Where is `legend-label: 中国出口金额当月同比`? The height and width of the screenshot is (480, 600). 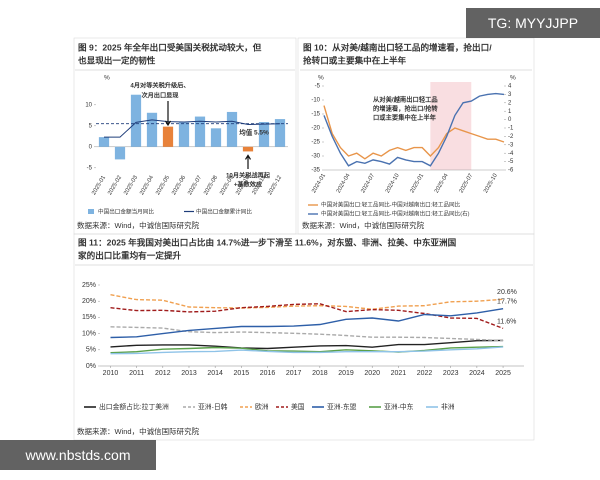
legend-label: 中国出口金额当月同比 is located at coordinates (126, 211).